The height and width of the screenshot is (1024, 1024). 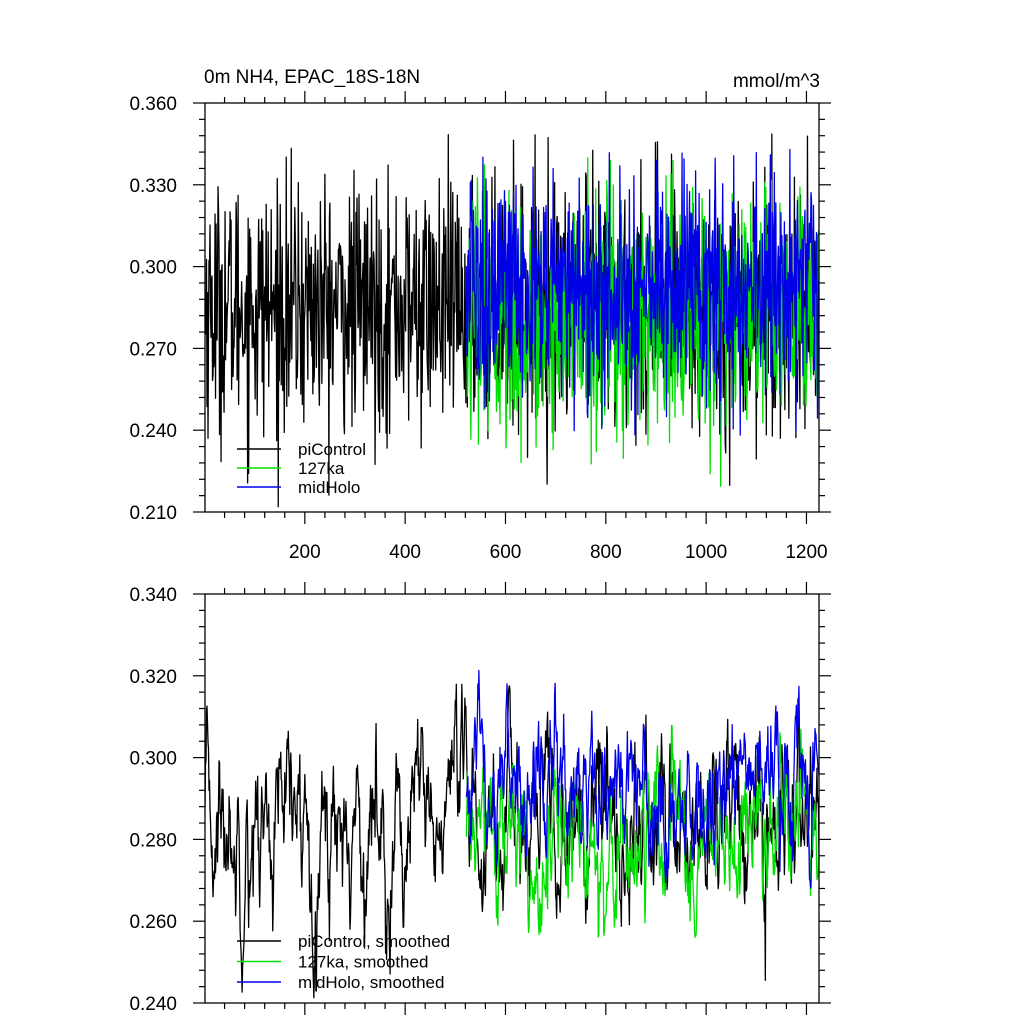 What do you see at coordinates (806, 552) in the screenshot?
I see `x-tick-label: 1200` at bounding box center [806, 552].